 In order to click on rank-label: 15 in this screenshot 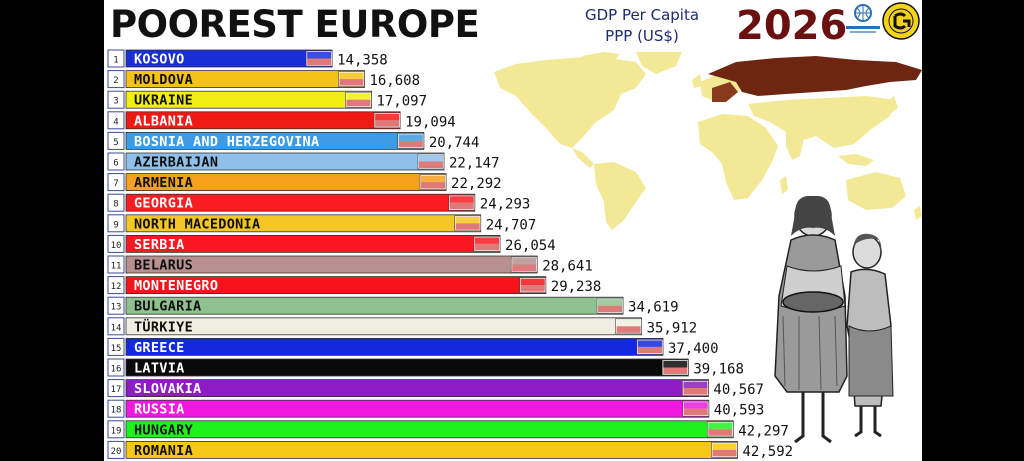, I will do `click(116, 349)`.